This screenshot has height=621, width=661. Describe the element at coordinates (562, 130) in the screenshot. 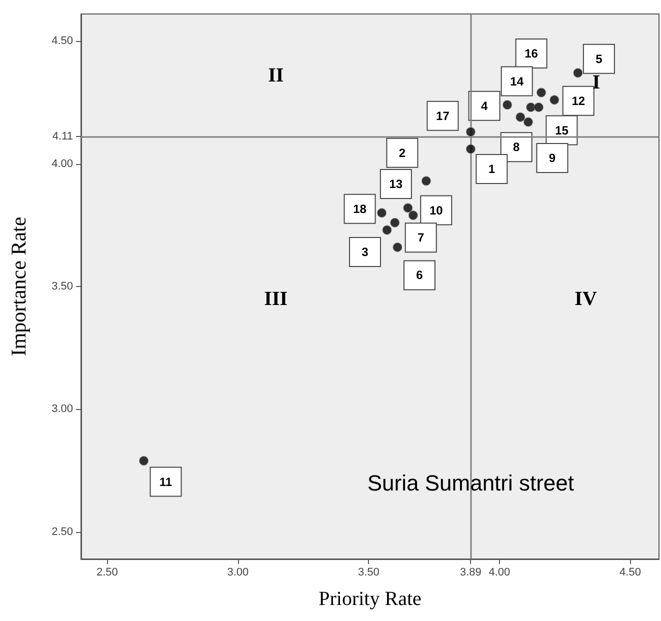

I see `annotation: 15` at that location.